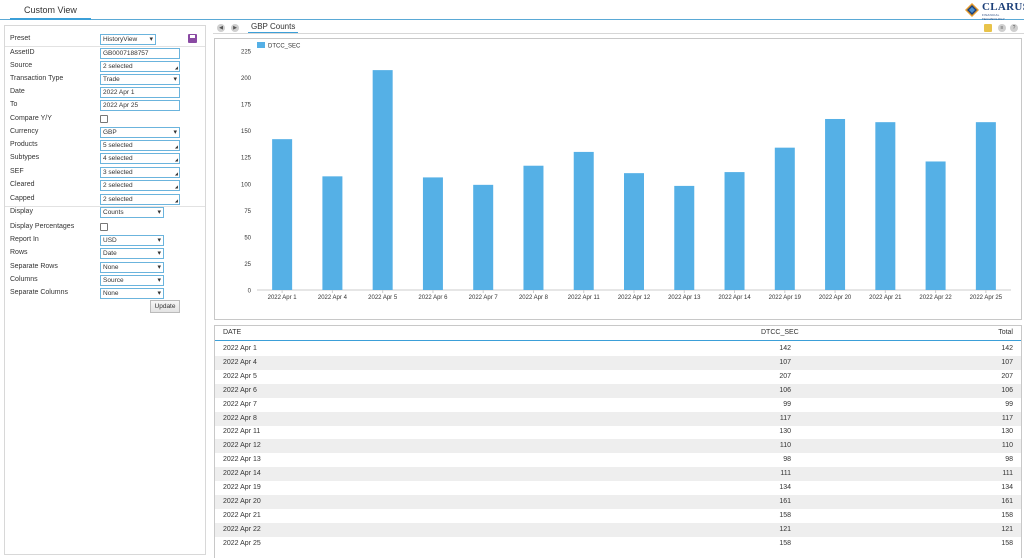 The image size is (1024, 558). I want to click on capped-label: Capped, so click(22, 198).